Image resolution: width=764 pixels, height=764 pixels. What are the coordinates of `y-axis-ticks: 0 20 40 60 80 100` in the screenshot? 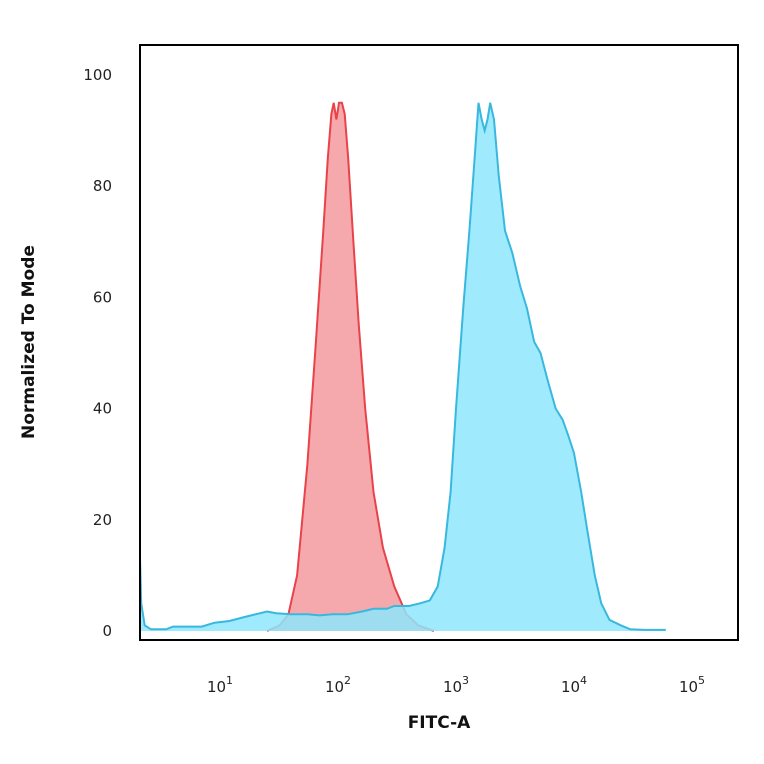 It's located at (97, 353).